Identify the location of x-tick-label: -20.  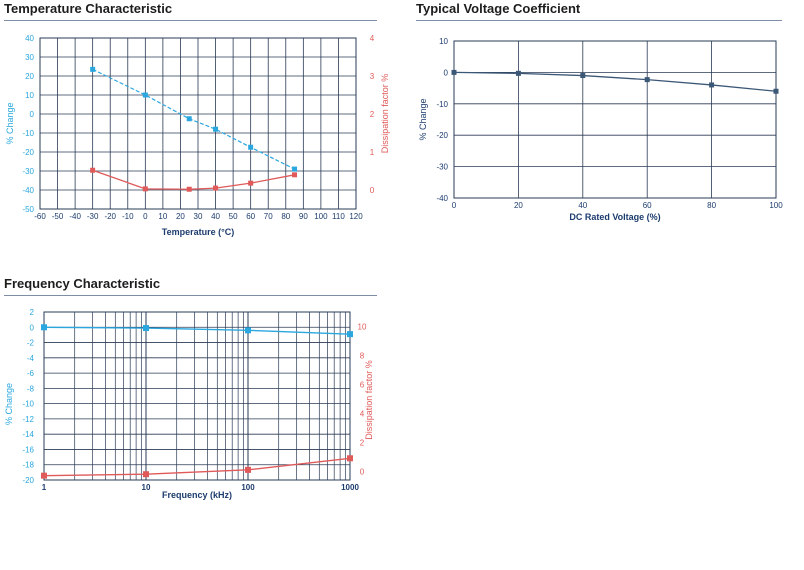
(110, 216).